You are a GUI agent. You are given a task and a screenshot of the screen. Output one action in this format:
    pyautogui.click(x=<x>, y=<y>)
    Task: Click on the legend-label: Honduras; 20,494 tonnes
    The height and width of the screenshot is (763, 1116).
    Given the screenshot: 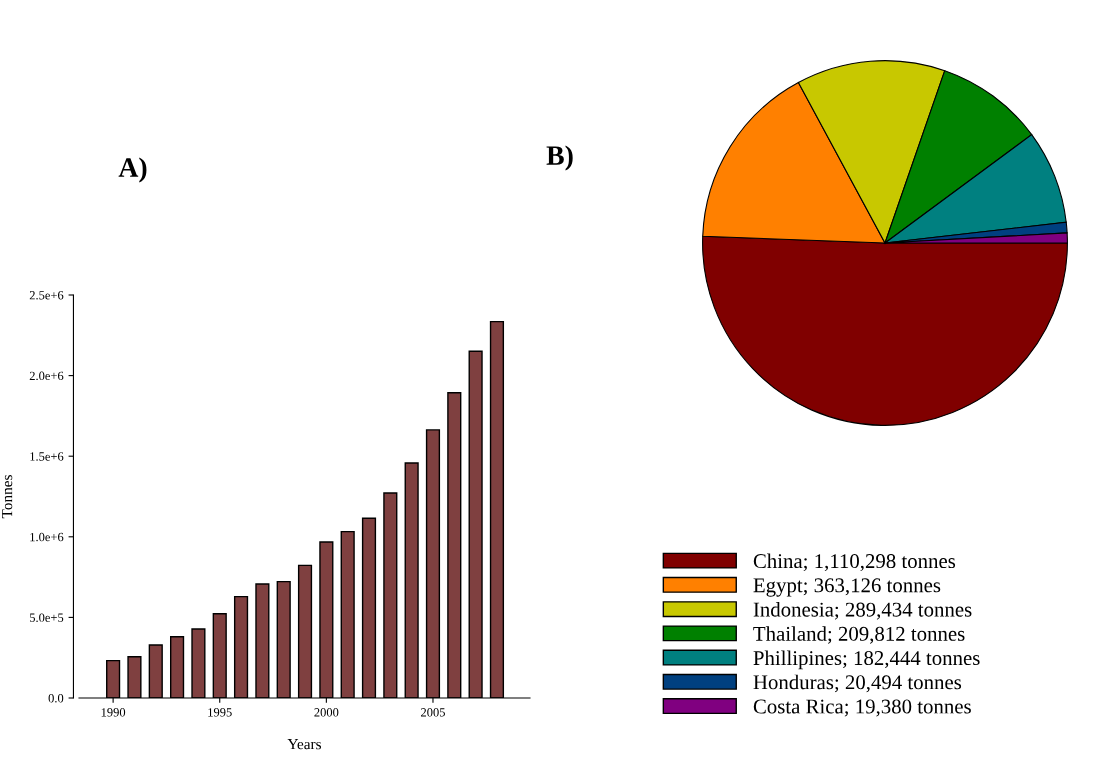 What is the action you would take?
    pyautogui.click(x=857, y=683)
    